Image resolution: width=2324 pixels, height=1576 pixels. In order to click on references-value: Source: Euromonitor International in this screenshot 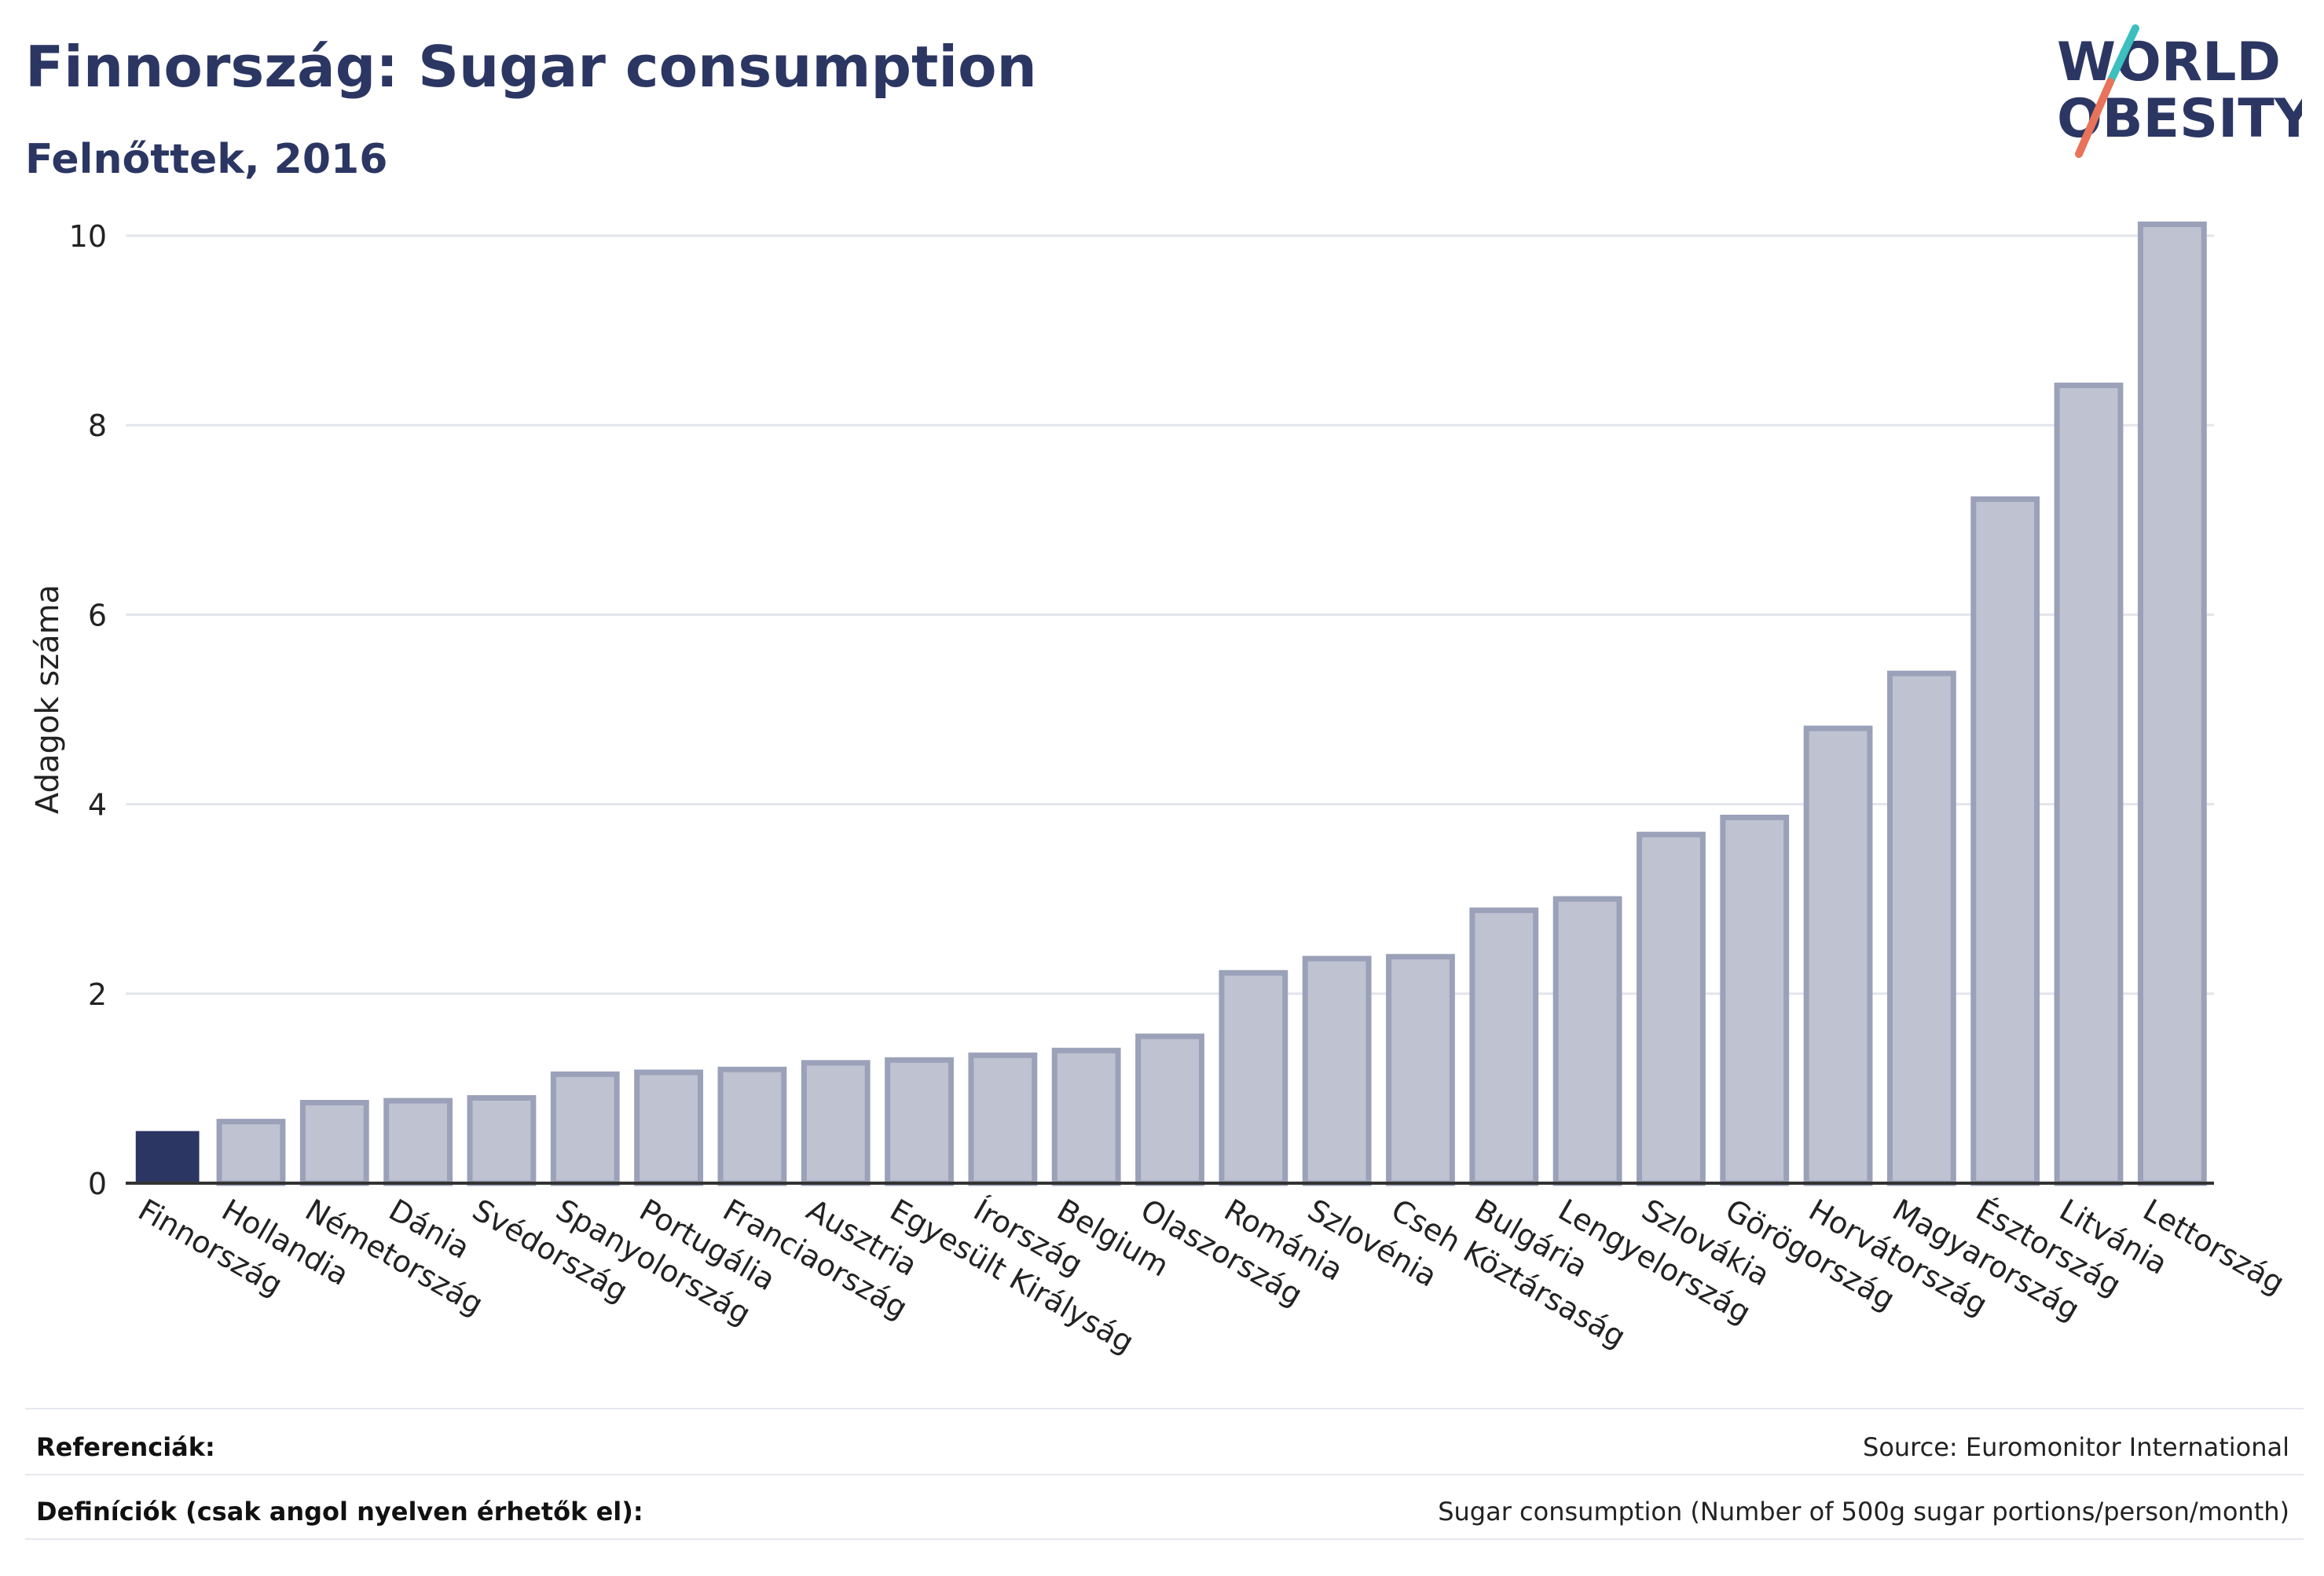, I will do `click(2076, 1447)`.